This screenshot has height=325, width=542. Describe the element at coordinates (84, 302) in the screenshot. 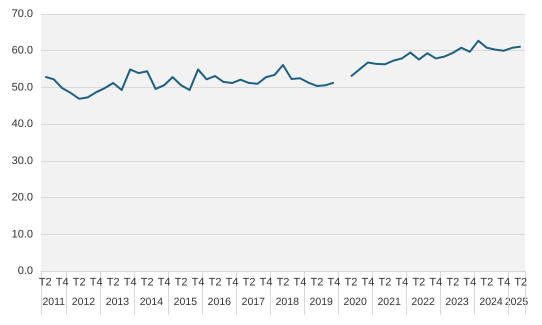

I see `text: 2012` at that location.